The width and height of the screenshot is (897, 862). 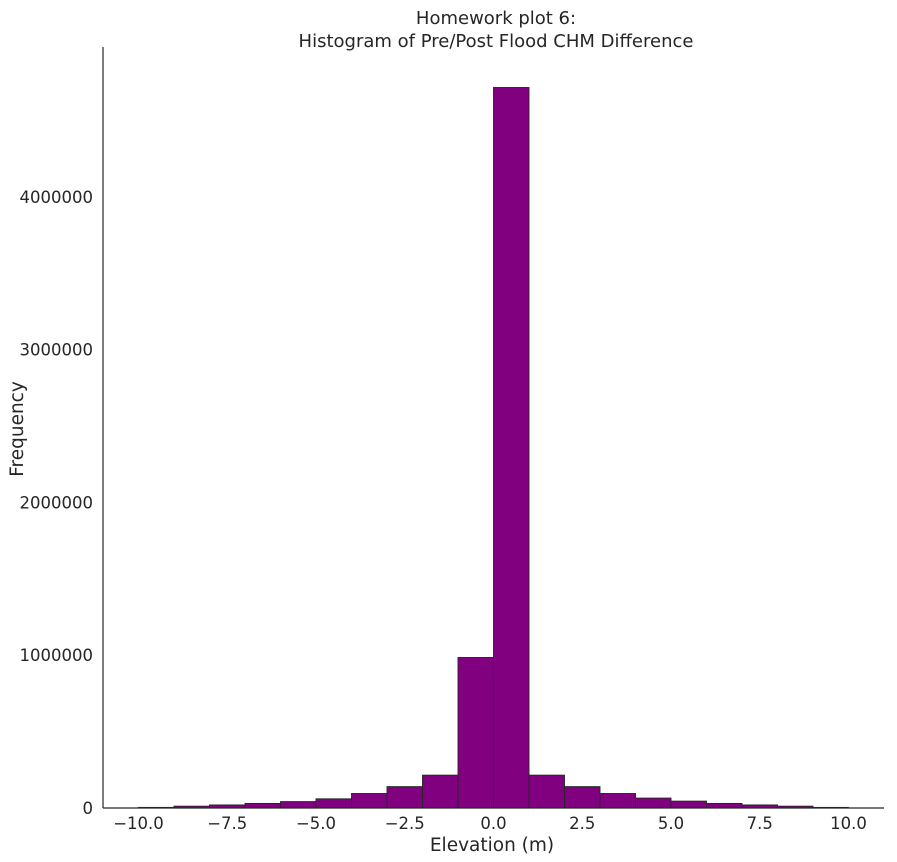 I want to click on chart-title-line-1: Homework plot 6:, so click(x=496, y=18).